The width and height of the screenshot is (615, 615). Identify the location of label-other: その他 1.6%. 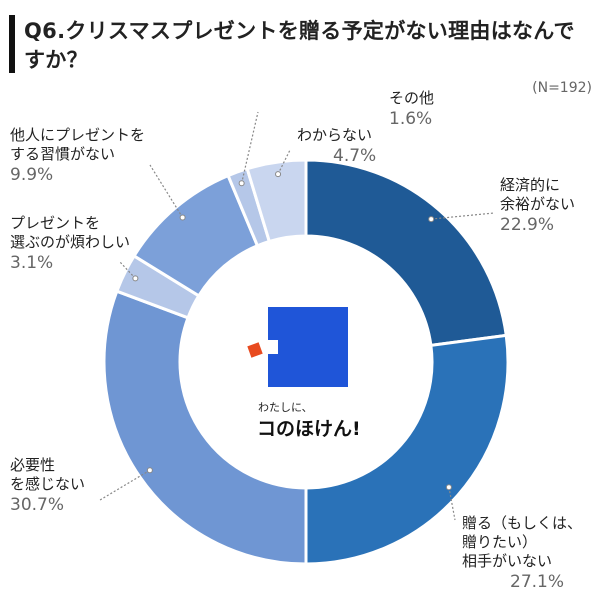
(412, 109).